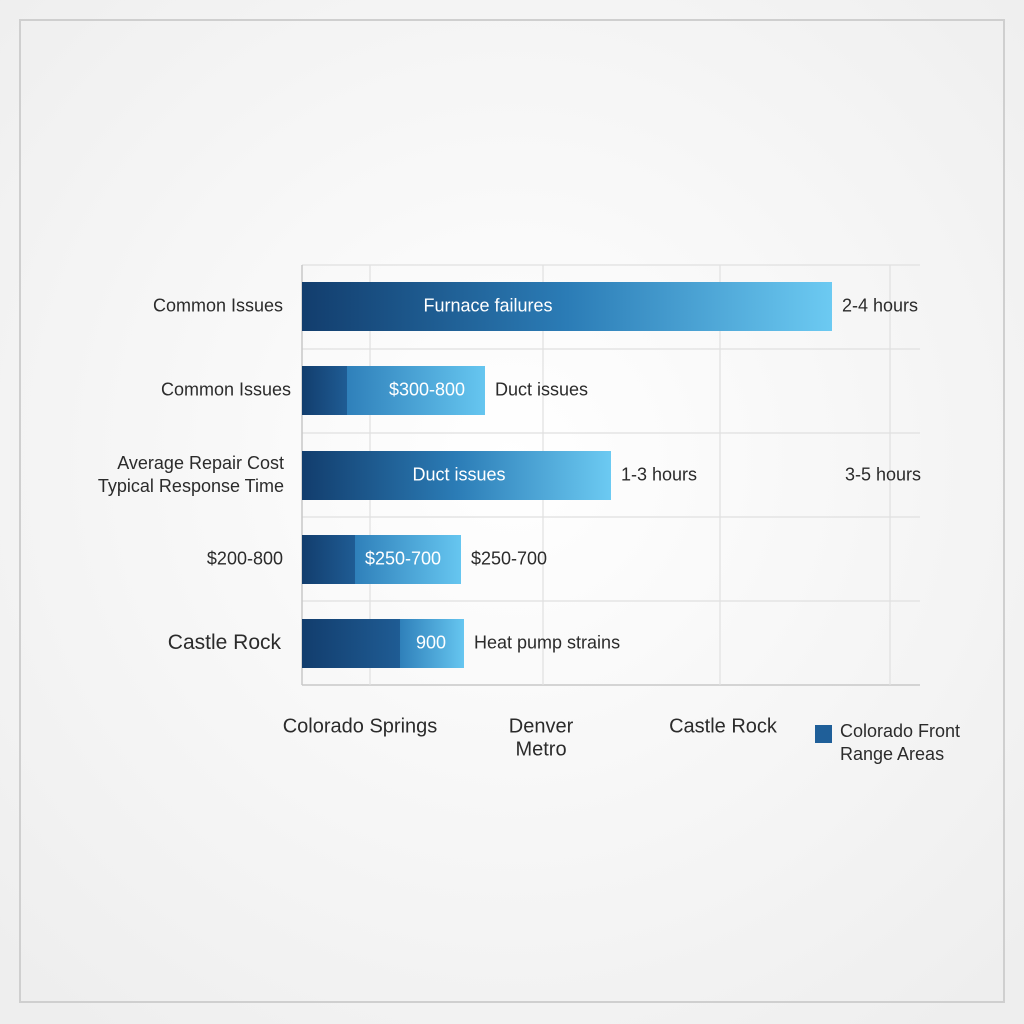 This screenshot has width=1024, height=1024. What do you see at coordinates (487, 305) in the screenshot?
I see `bar-text: Furnace failures` at bounding box center [487, 305].